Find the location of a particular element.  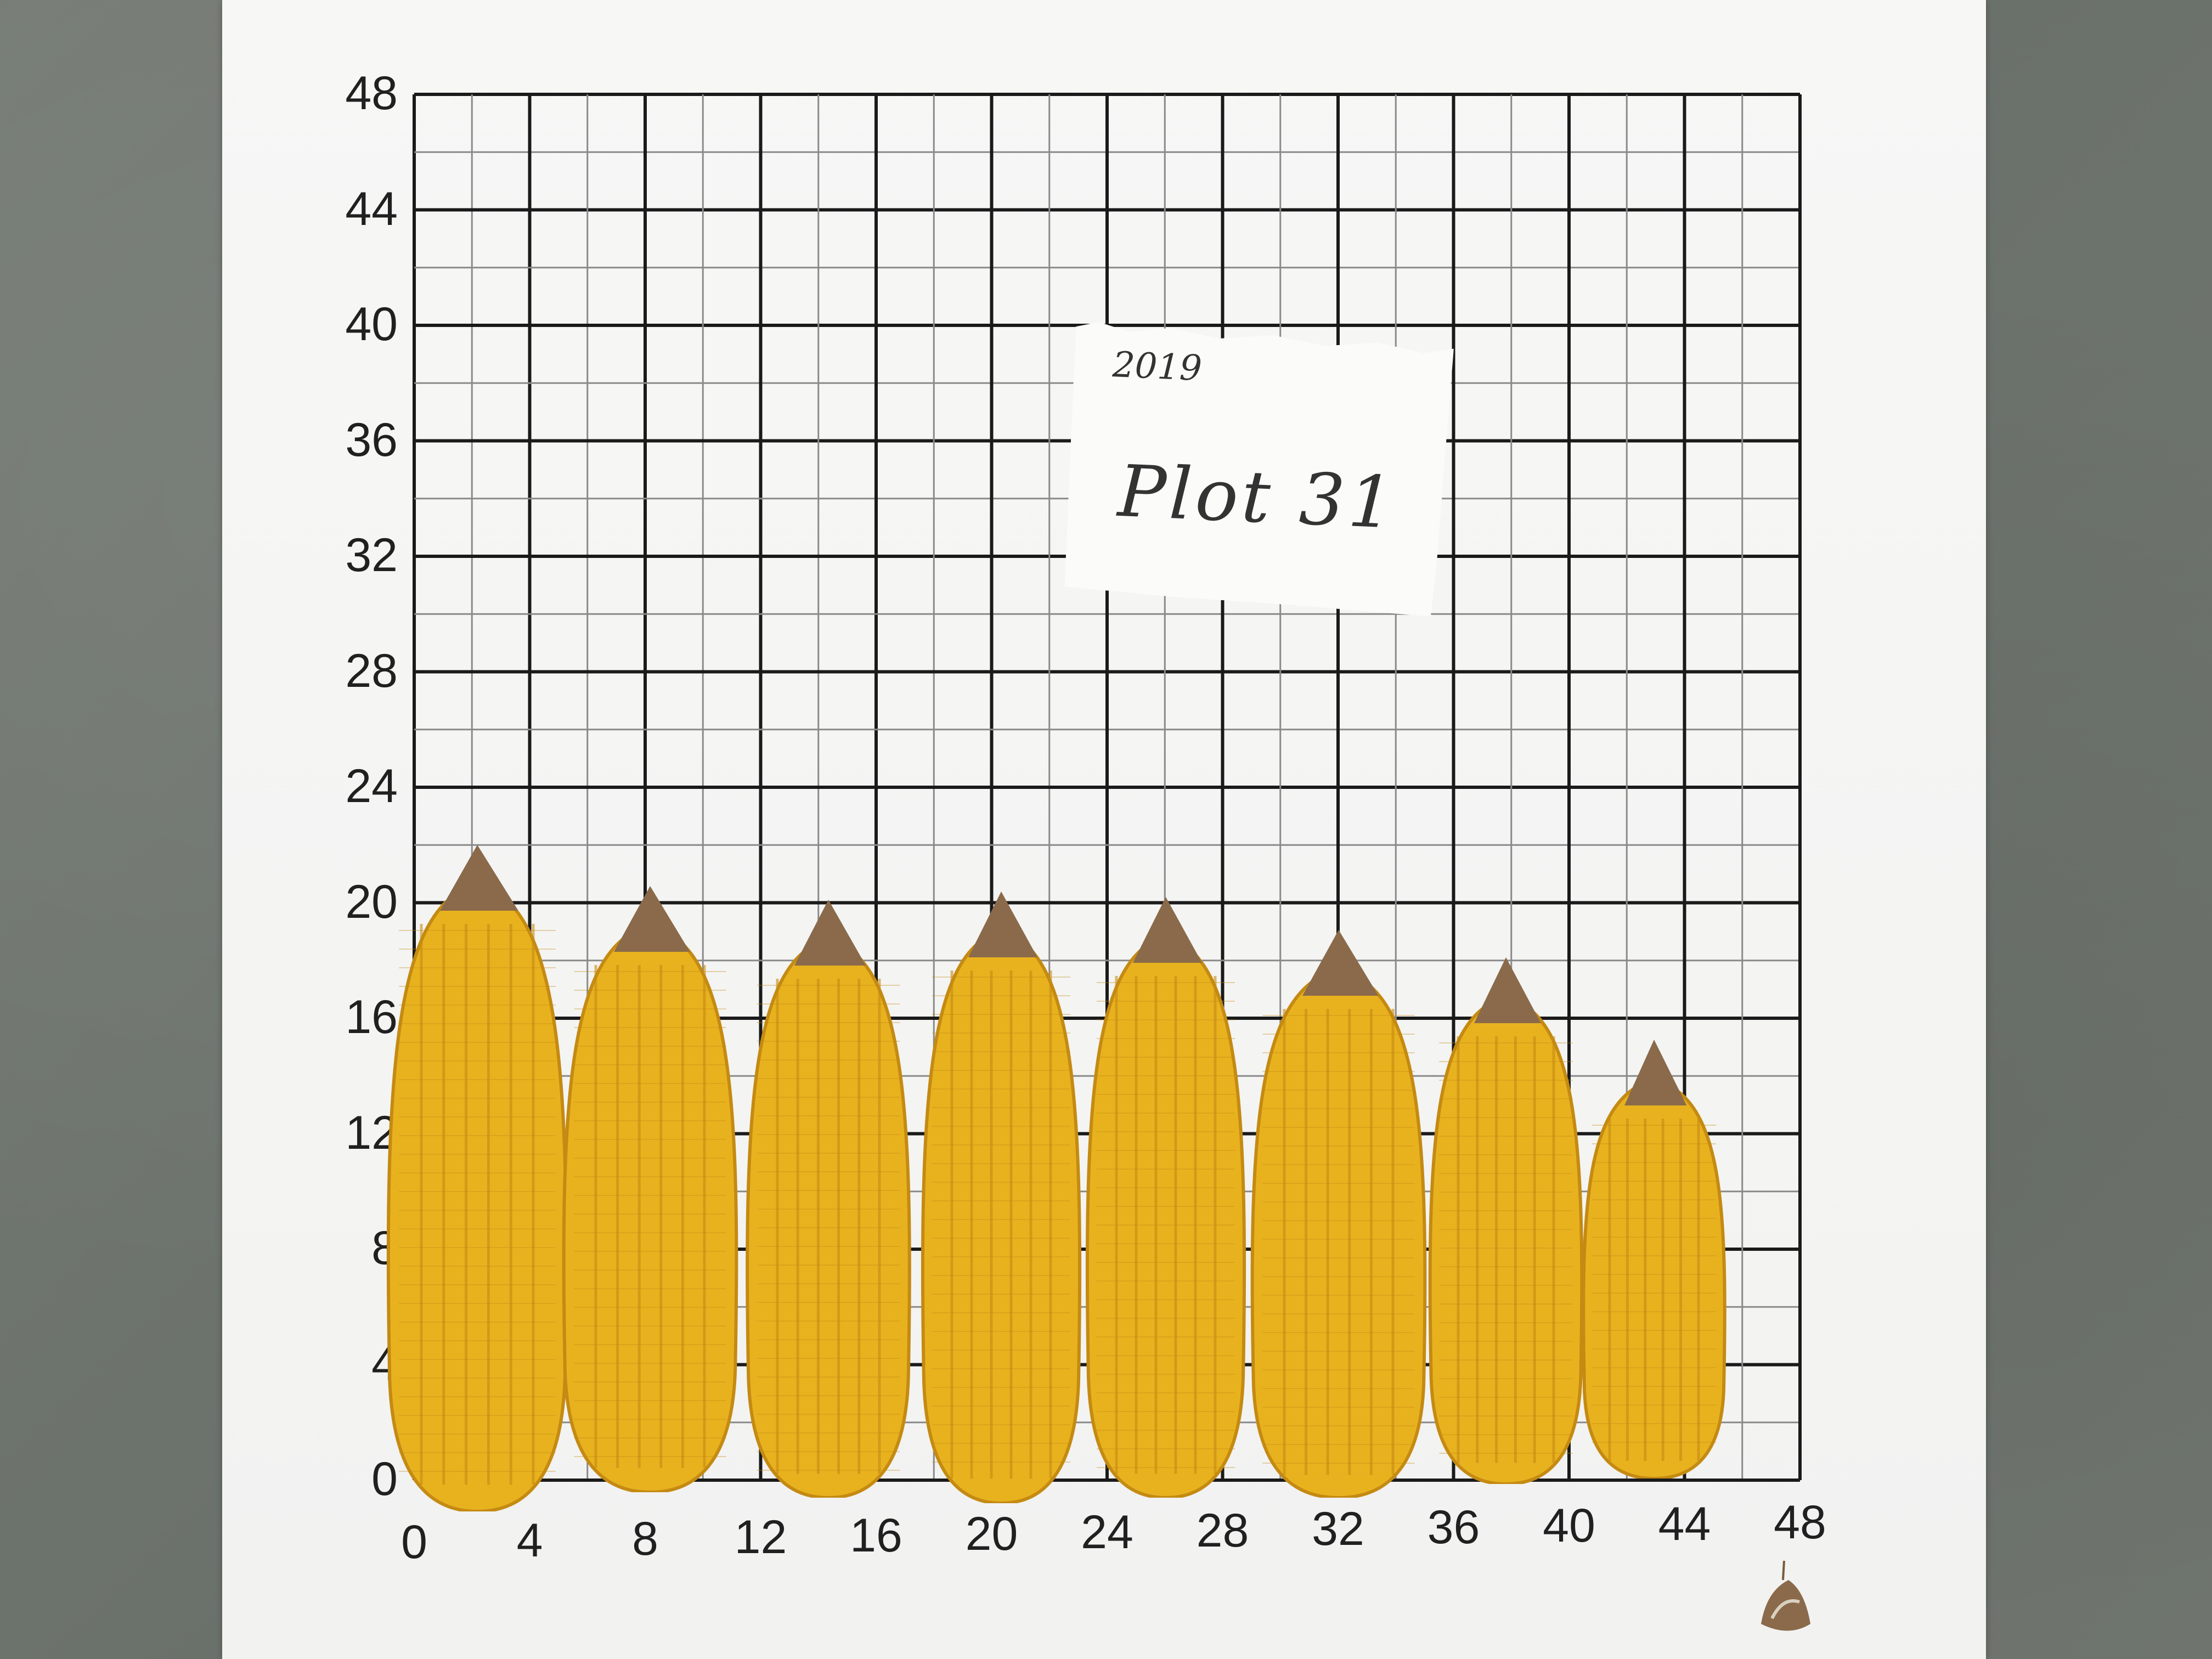

y-tick-label: 44 is located at coordinates (371, 208).